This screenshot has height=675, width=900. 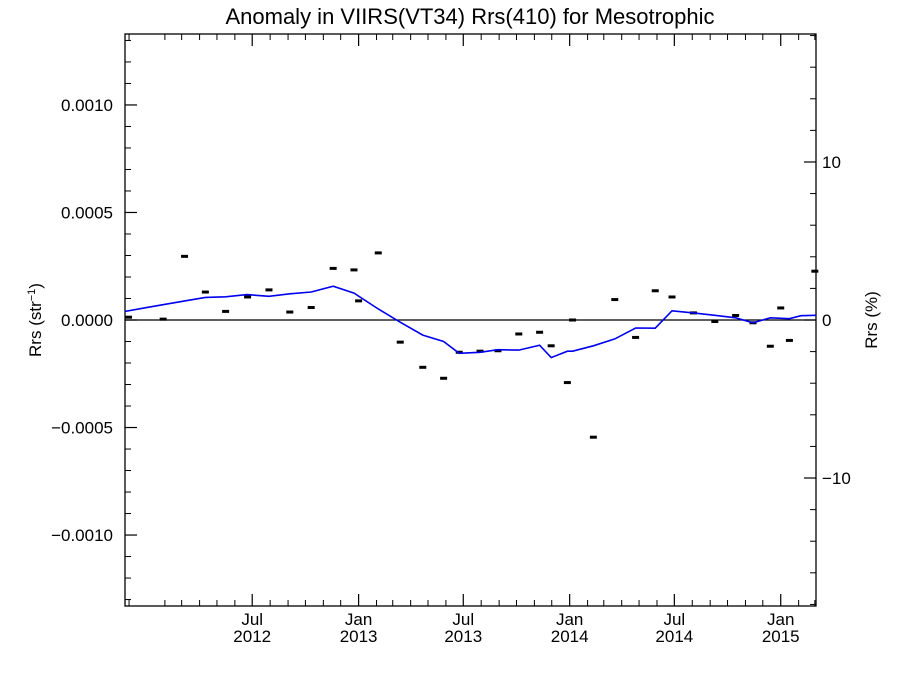 What do you see at coordinates (87, 320) in the screenshot?
I see `y-tick-label: 0.0000` at bounding box center [87, 320].